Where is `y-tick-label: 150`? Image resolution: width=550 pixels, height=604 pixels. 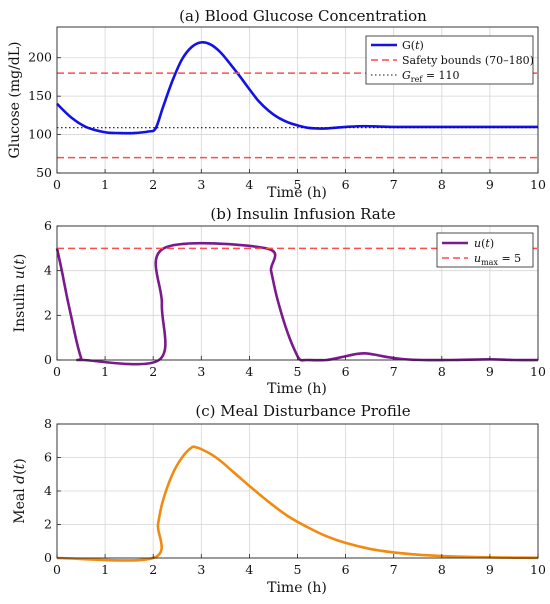
y-tick-label: 150 is located at coordinates (40, 95).